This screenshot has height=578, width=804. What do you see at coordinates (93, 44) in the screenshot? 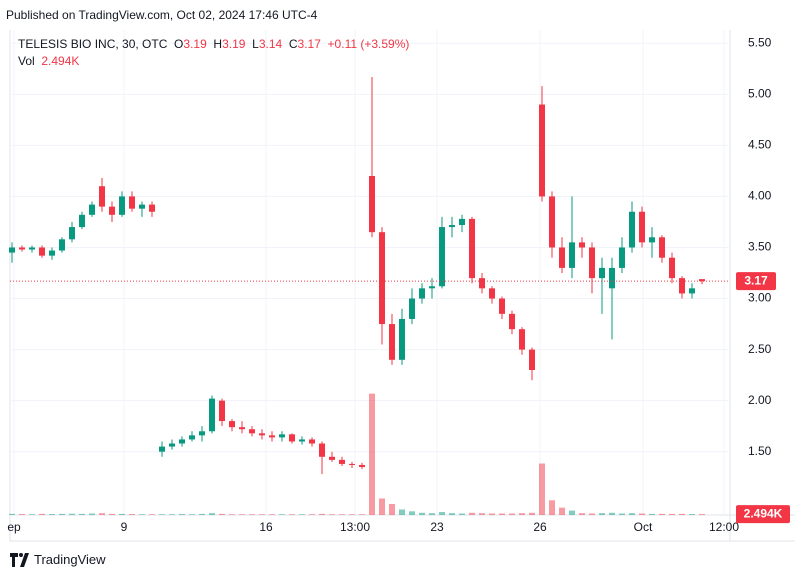
I see `symbol: TELESIS BIO INC, 30, OTC` at bounding box center [93, 44].